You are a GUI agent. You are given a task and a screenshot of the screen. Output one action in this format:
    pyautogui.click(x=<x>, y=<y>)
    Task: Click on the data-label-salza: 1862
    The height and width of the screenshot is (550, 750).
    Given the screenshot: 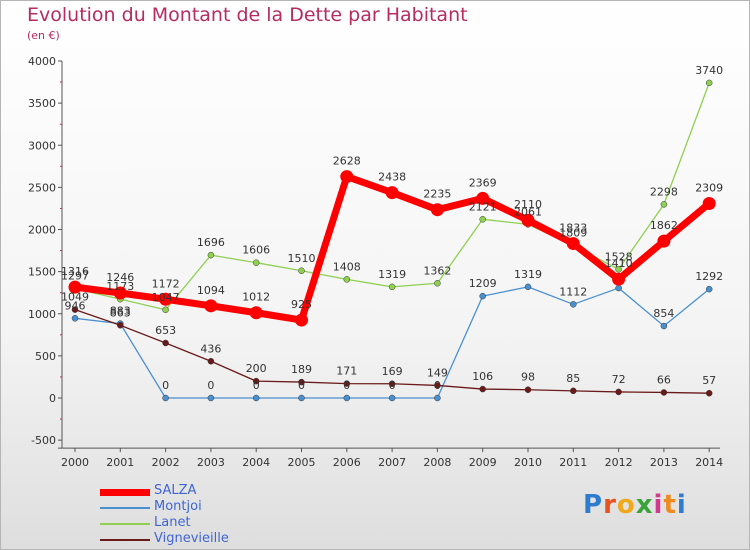 What is the action you would take?
    pyautogui.click(x=664, y=225)
    